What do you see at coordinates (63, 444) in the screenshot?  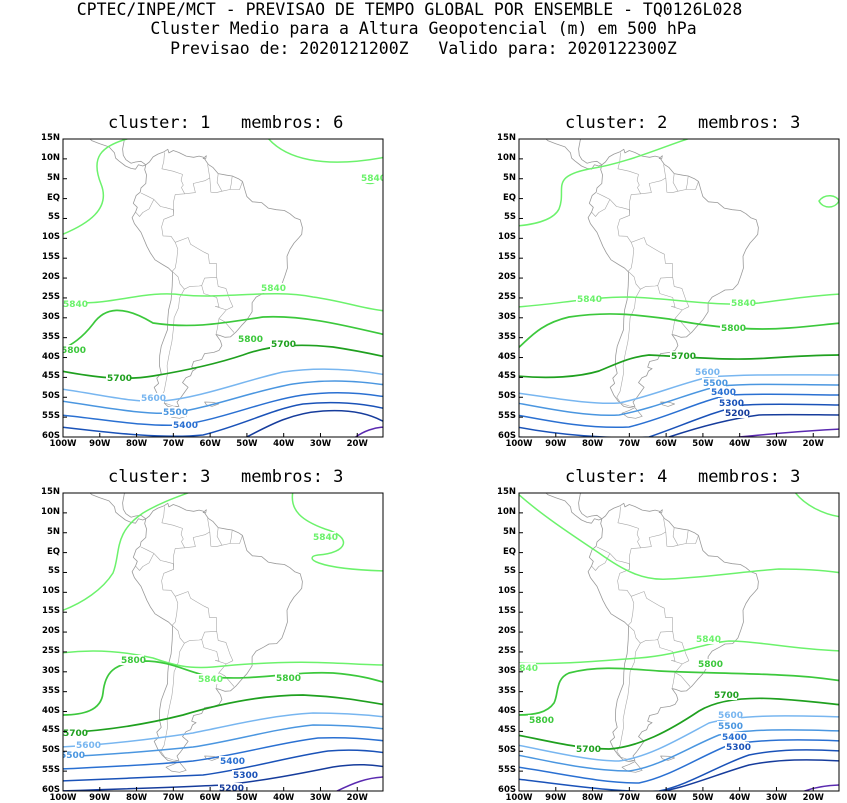 I see `lon-tick-label: 100W` at bounding box center [63, 444].